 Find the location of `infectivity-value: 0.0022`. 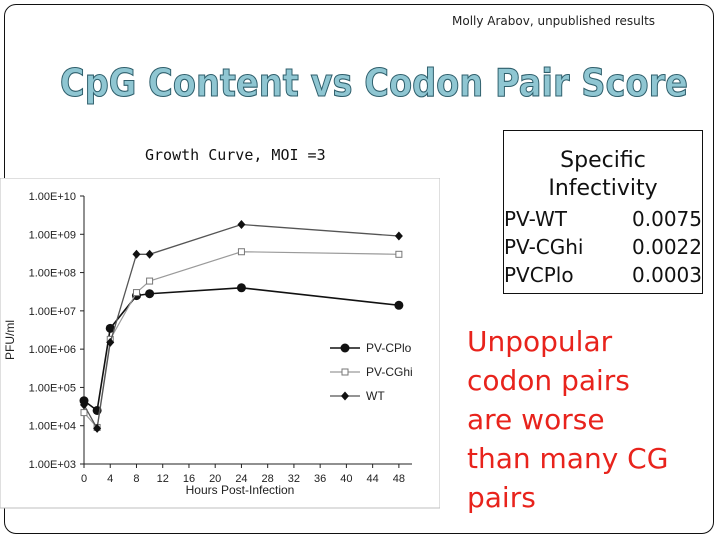

infectivity-value: 0.0022 is located at coordinates (667, 247).